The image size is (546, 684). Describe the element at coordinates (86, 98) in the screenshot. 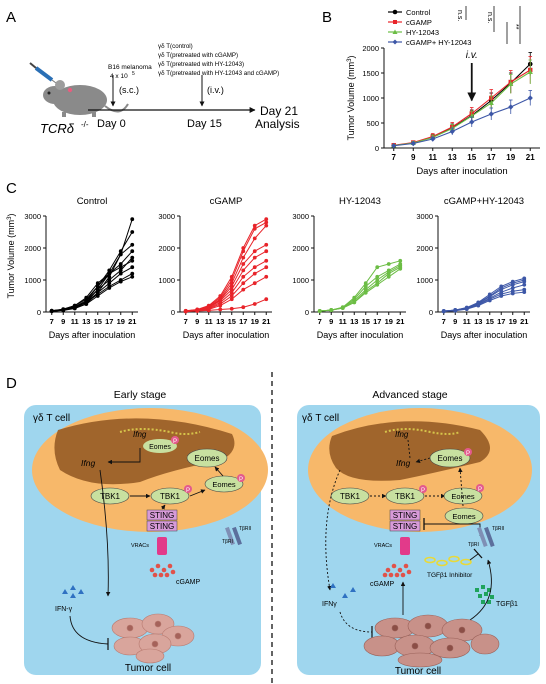

I see `mouse-icon` at that location.